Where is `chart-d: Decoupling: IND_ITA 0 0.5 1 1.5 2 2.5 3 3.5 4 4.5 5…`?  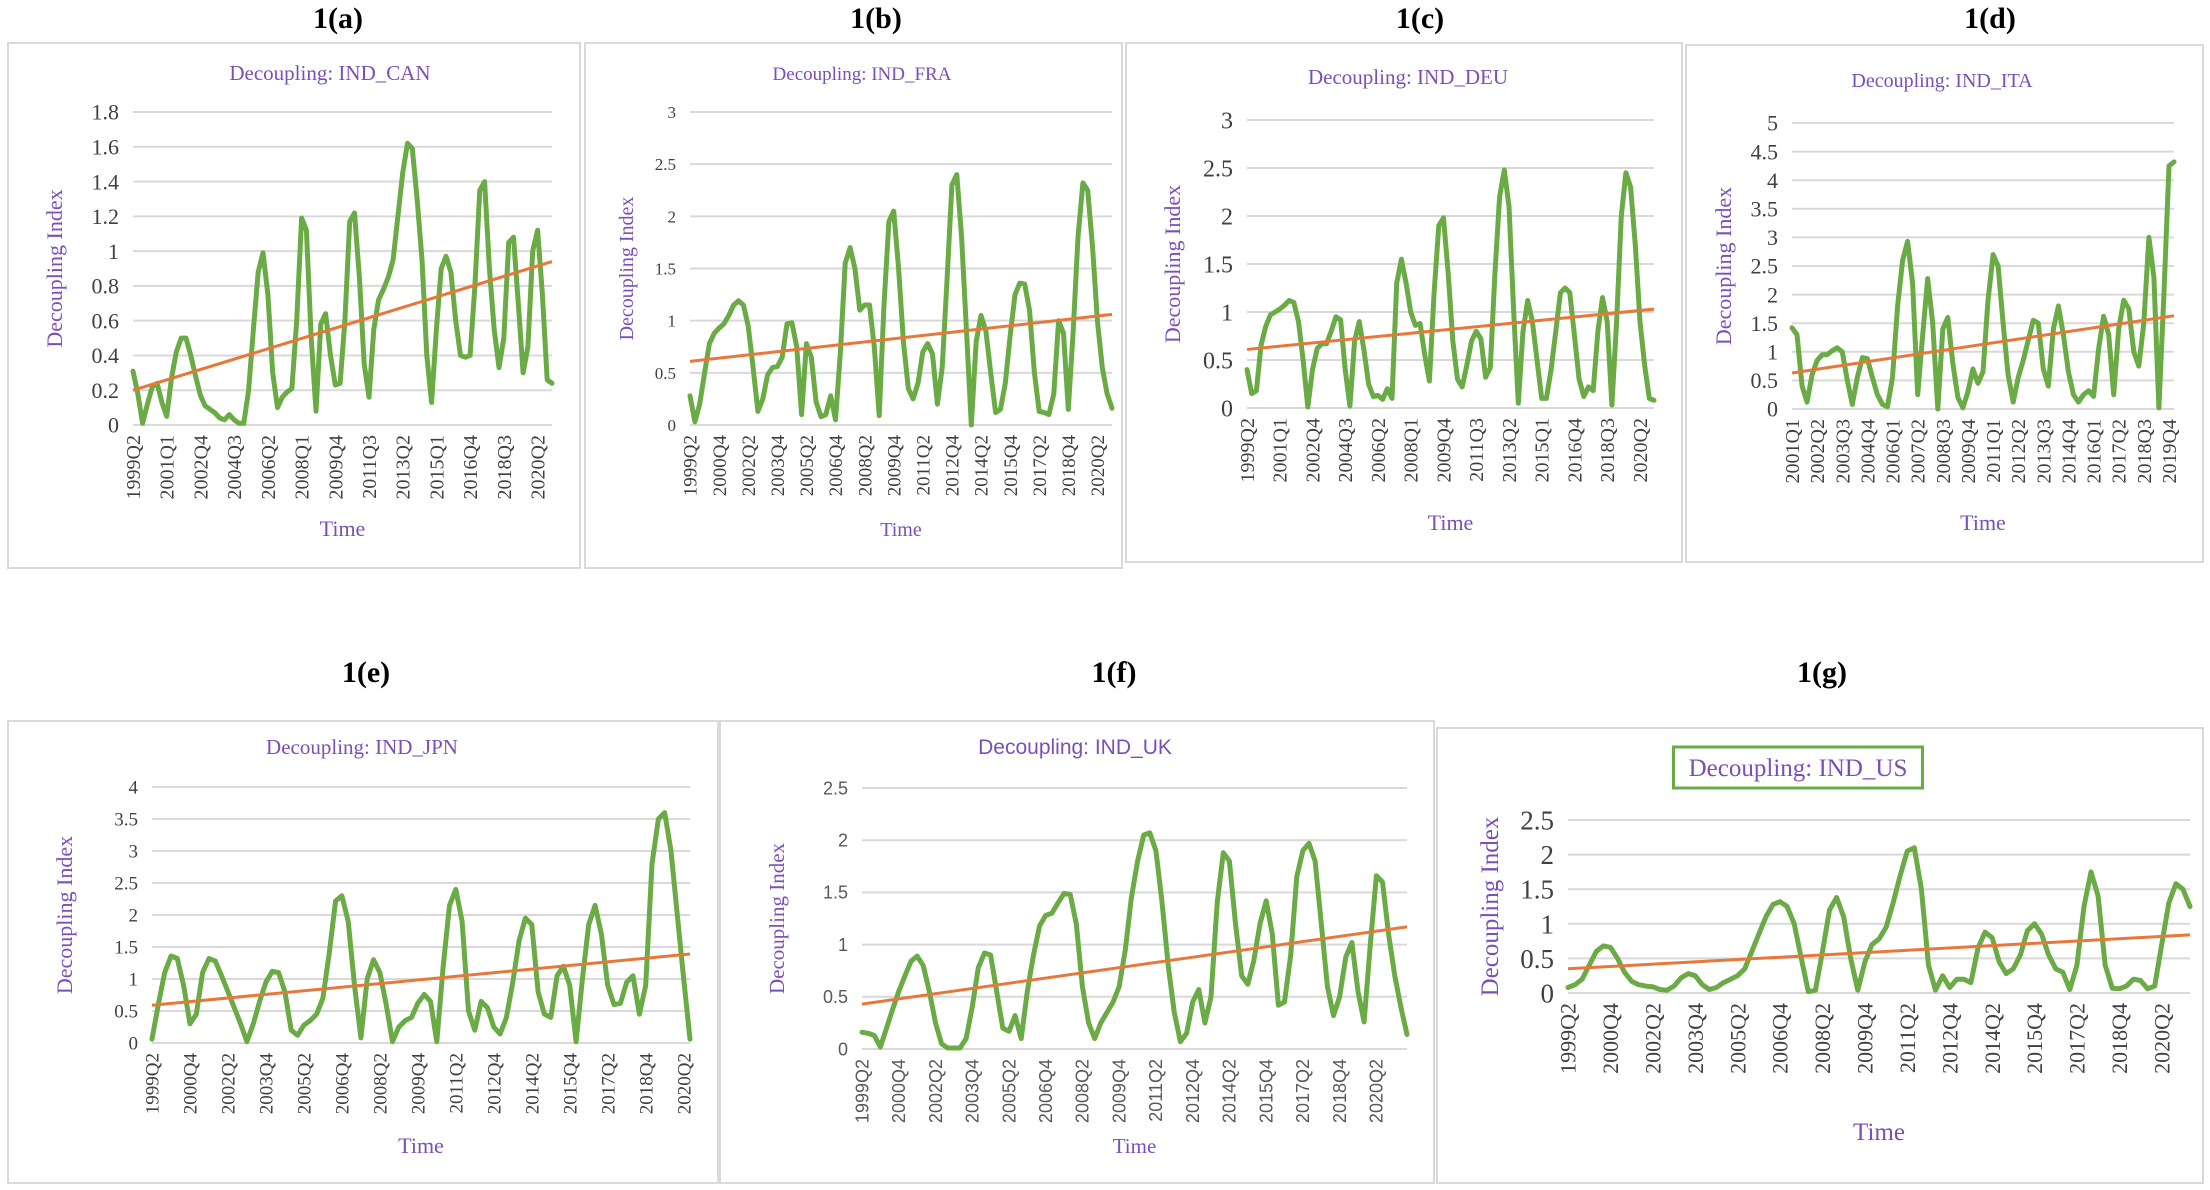
chart-d: Decoupling: IND_ITA 0 0.5 1 1.5 2 2.5 3 3.5 4 4.5 5… is located at coordinates (1946, 302).